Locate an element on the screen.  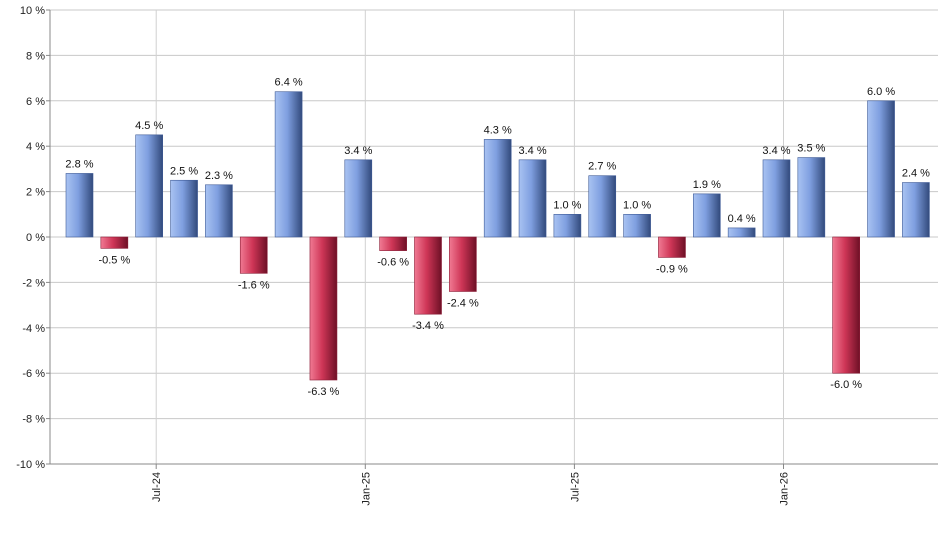
y-tick-label: 10 % is located at coordinates (32, 11).